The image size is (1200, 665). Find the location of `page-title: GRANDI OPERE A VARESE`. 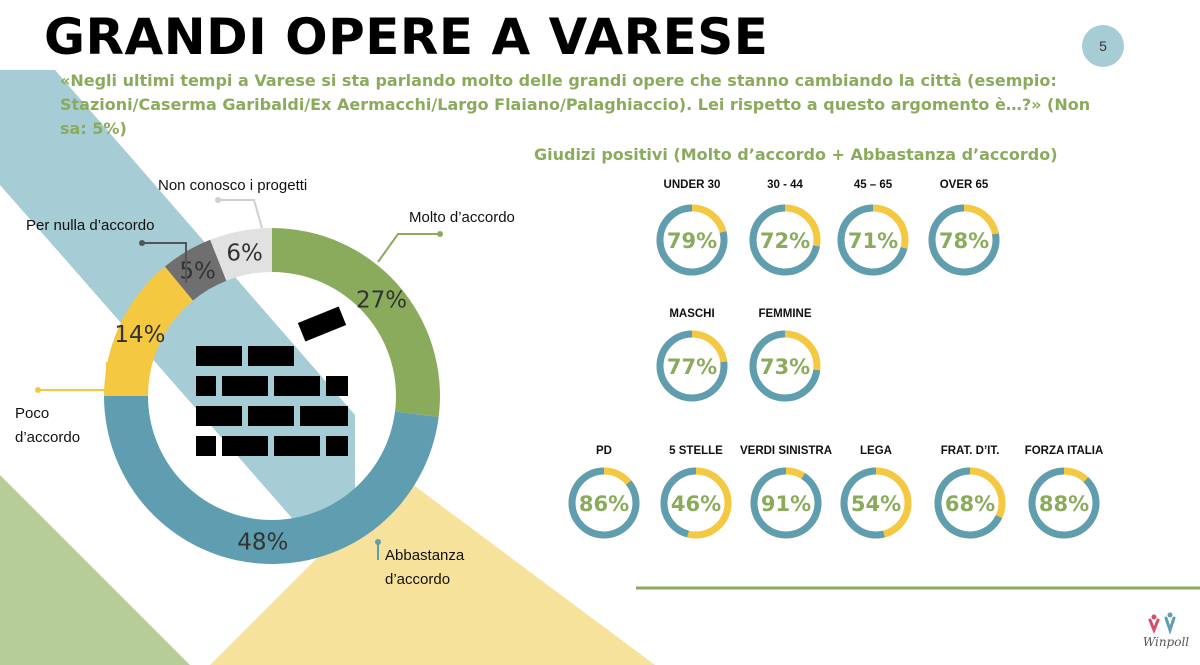

page-title: GRANDI OPERE A VARESE is located at coordinates (406, 37).